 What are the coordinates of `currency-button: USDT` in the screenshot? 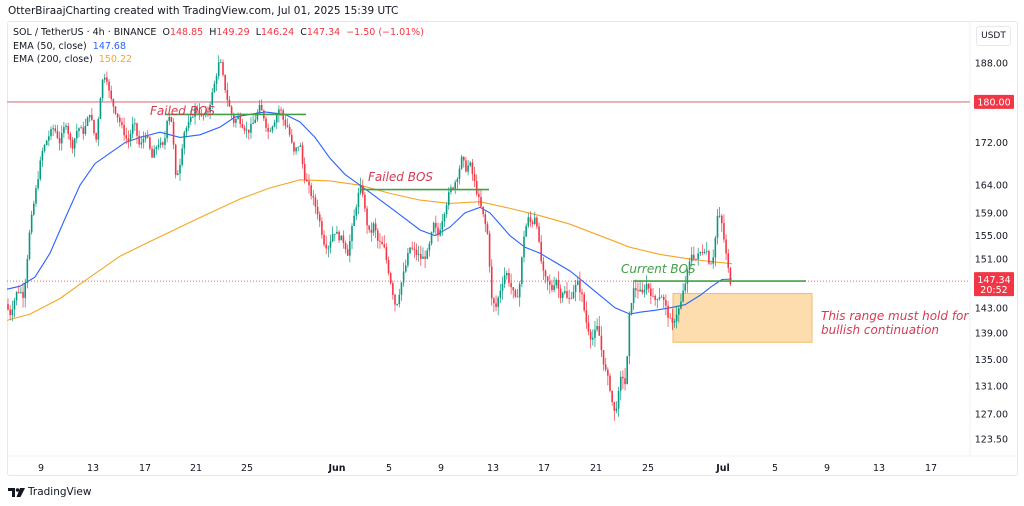 It's located at (993, 36).